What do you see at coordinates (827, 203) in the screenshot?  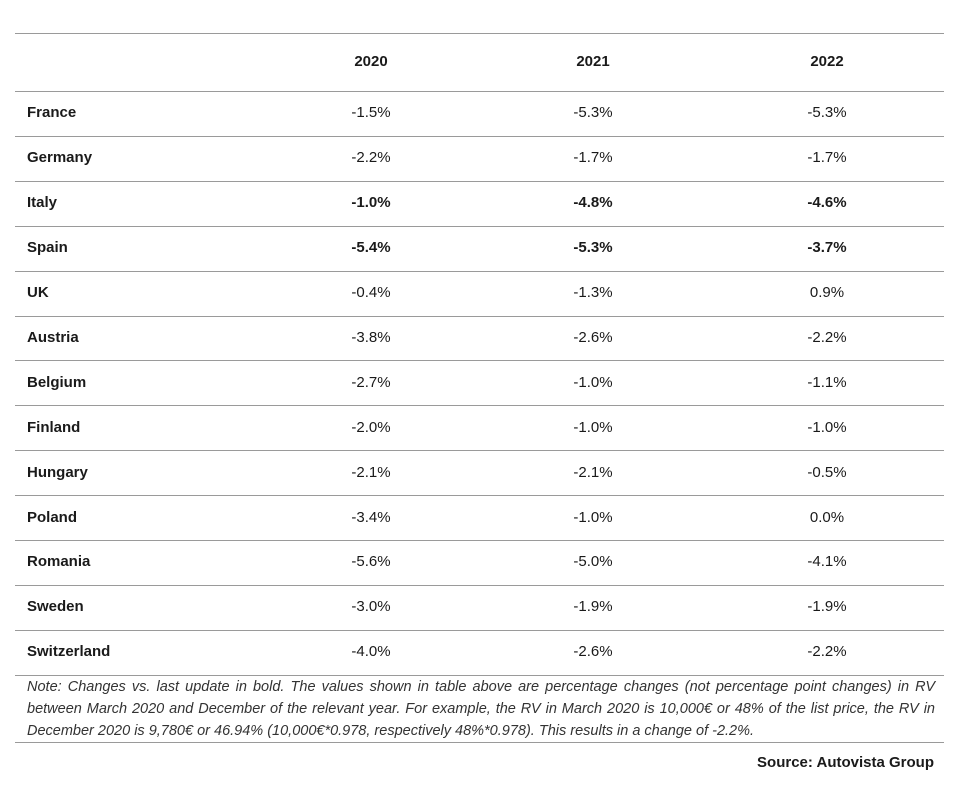 I see `cell-value: -4.6%` at bounding box center [827, 203].